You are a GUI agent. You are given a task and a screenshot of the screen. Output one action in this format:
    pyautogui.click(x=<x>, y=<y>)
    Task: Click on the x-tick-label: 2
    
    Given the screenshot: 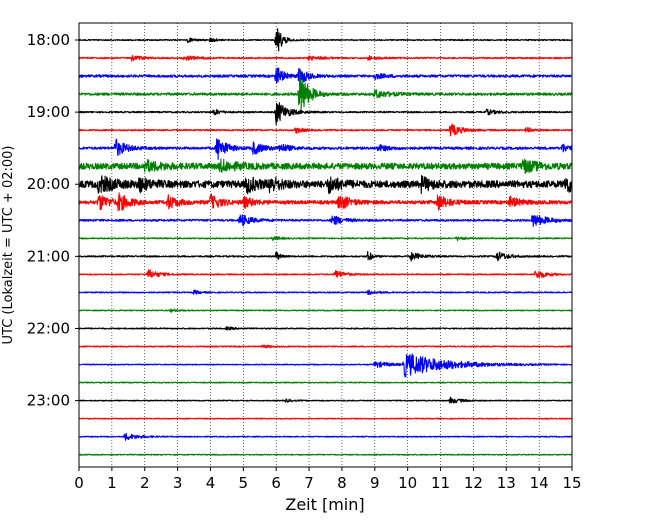 What is the action you would take?
    pyautogui.click(x=145, y=483)
    